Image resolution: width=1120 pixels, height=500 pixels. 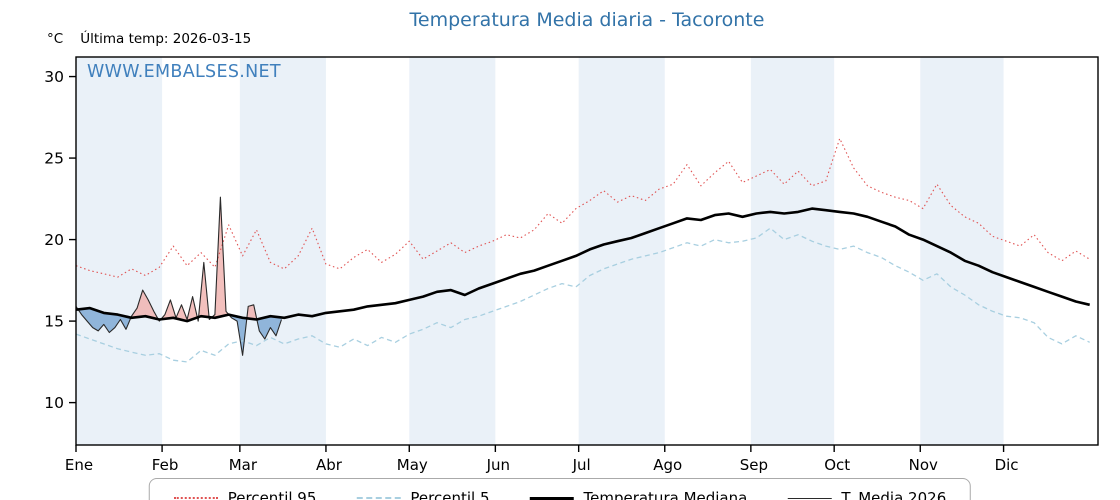 What do you see at coordinates (809, 498) in the screenshot?
I see `tmedia2026-line-icon` at bounding box center [809, 498].